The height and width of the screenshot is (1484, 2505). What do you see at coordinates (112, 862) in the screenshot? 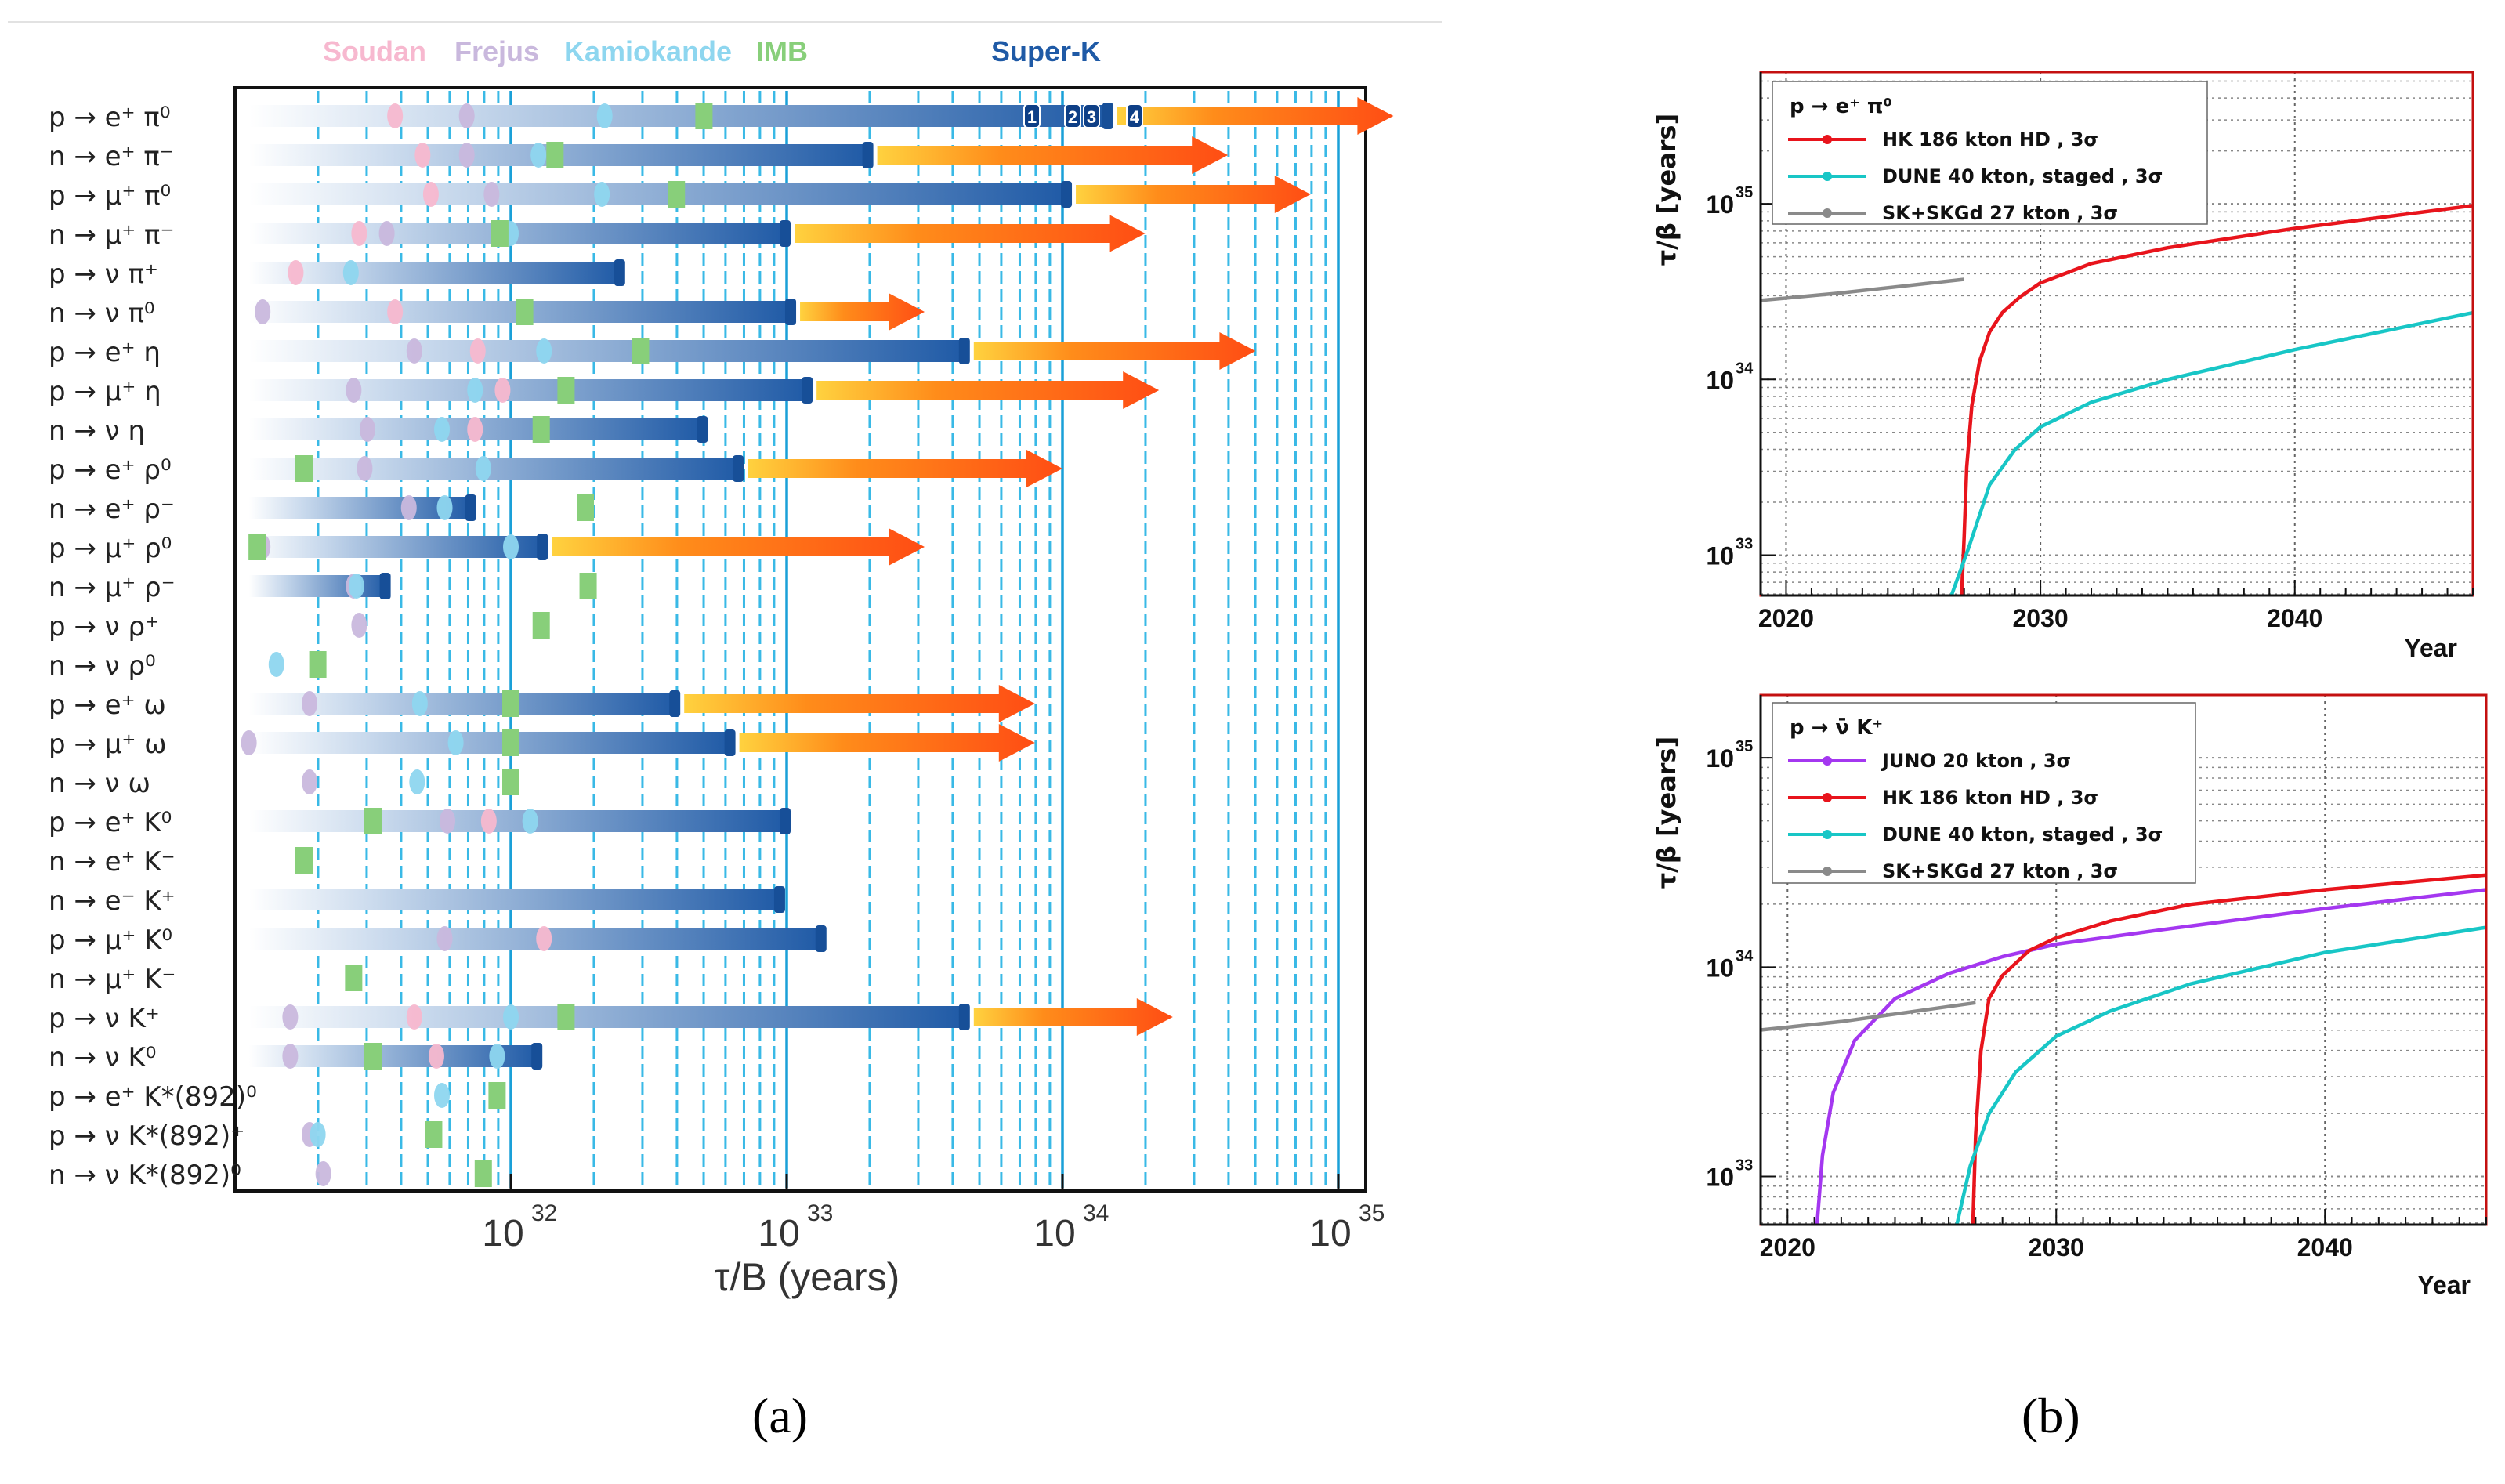
I see `decay-mode-label: n → e⁺ K⁻` at bounding box center [112, 862].